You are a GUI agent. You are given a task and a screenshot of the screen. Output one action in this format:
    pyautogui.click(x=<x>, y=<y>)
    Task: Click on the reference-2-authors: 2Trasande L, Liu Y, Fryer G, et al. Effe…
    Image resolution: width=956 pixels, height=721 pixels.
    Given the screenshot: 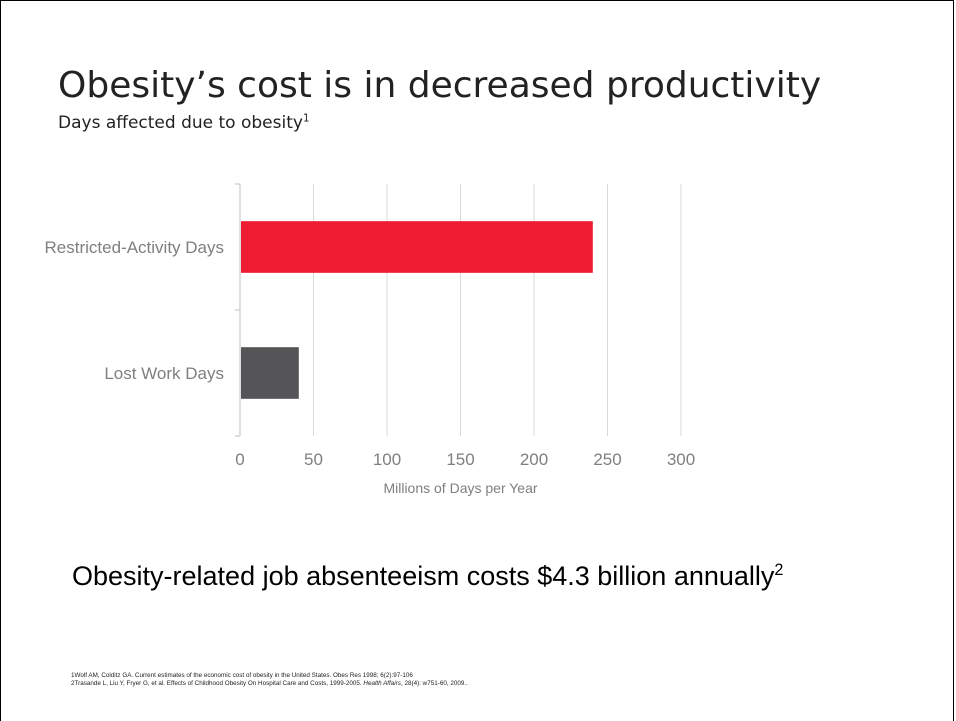 What is the action you would take?
    pyautogui.click(x=217, y=683)
    